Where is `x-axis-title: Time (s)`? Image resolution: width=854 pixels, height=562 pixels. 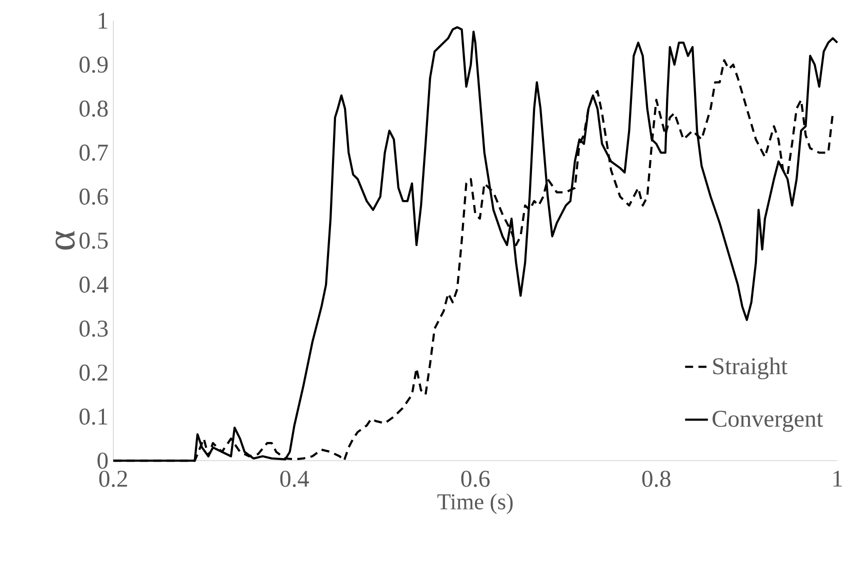
x-axis-title: Time (s) is located at coordinates (475, 504).